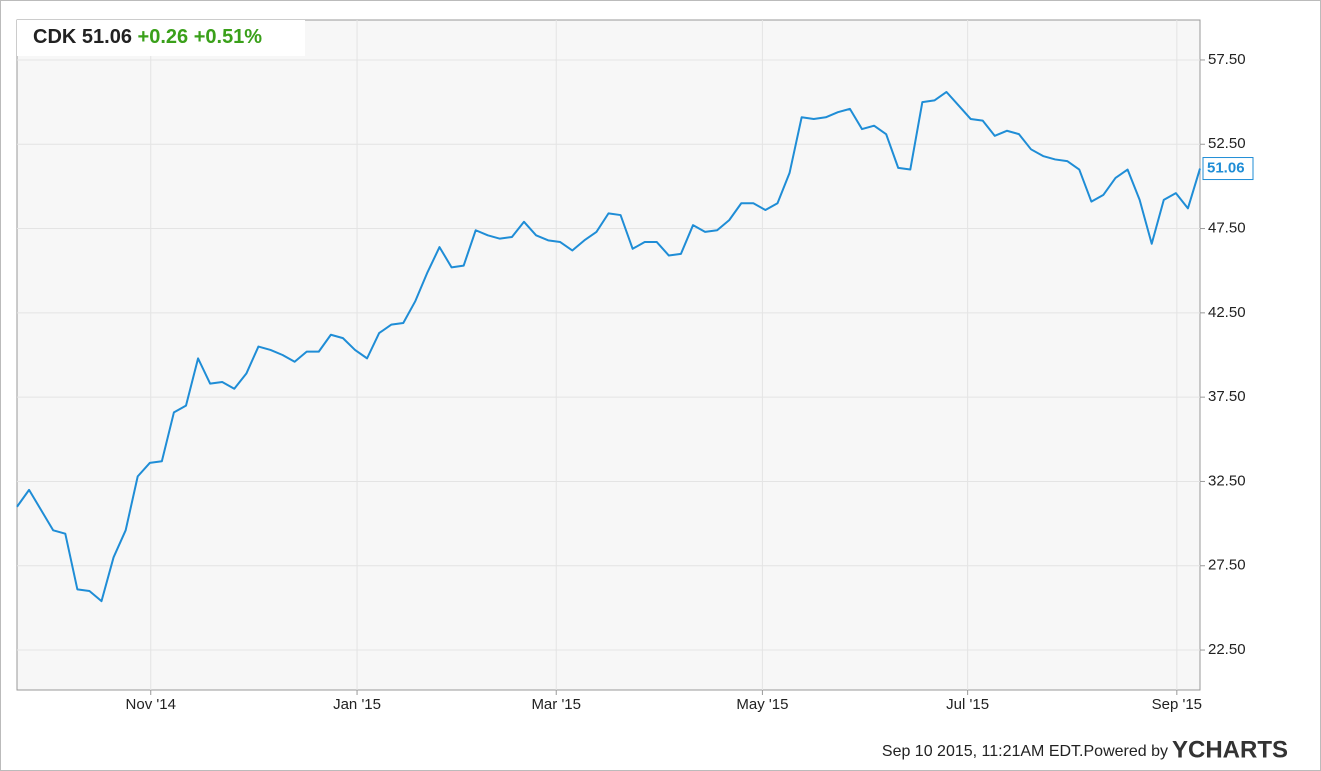  I want to click on brand: YCHARTS, so click(1230, 749).